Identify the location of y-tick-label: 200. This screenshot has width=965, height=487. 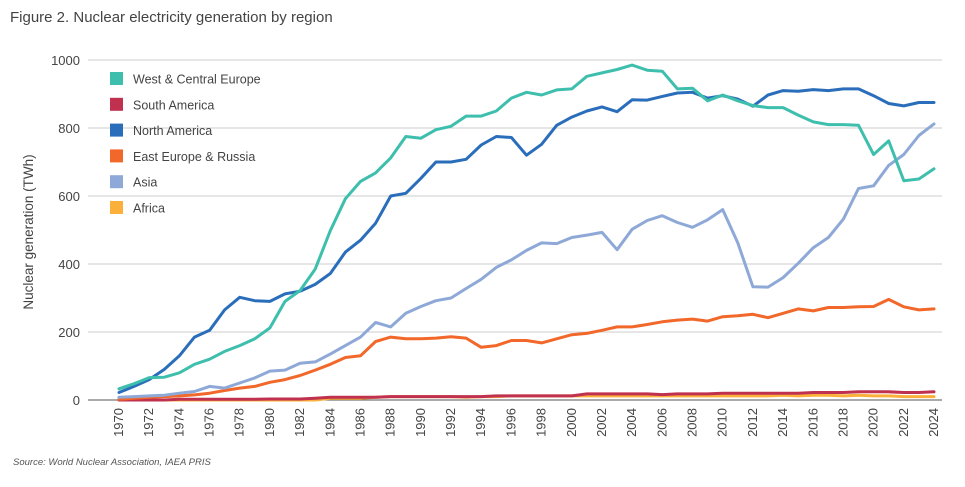
(69, 332).